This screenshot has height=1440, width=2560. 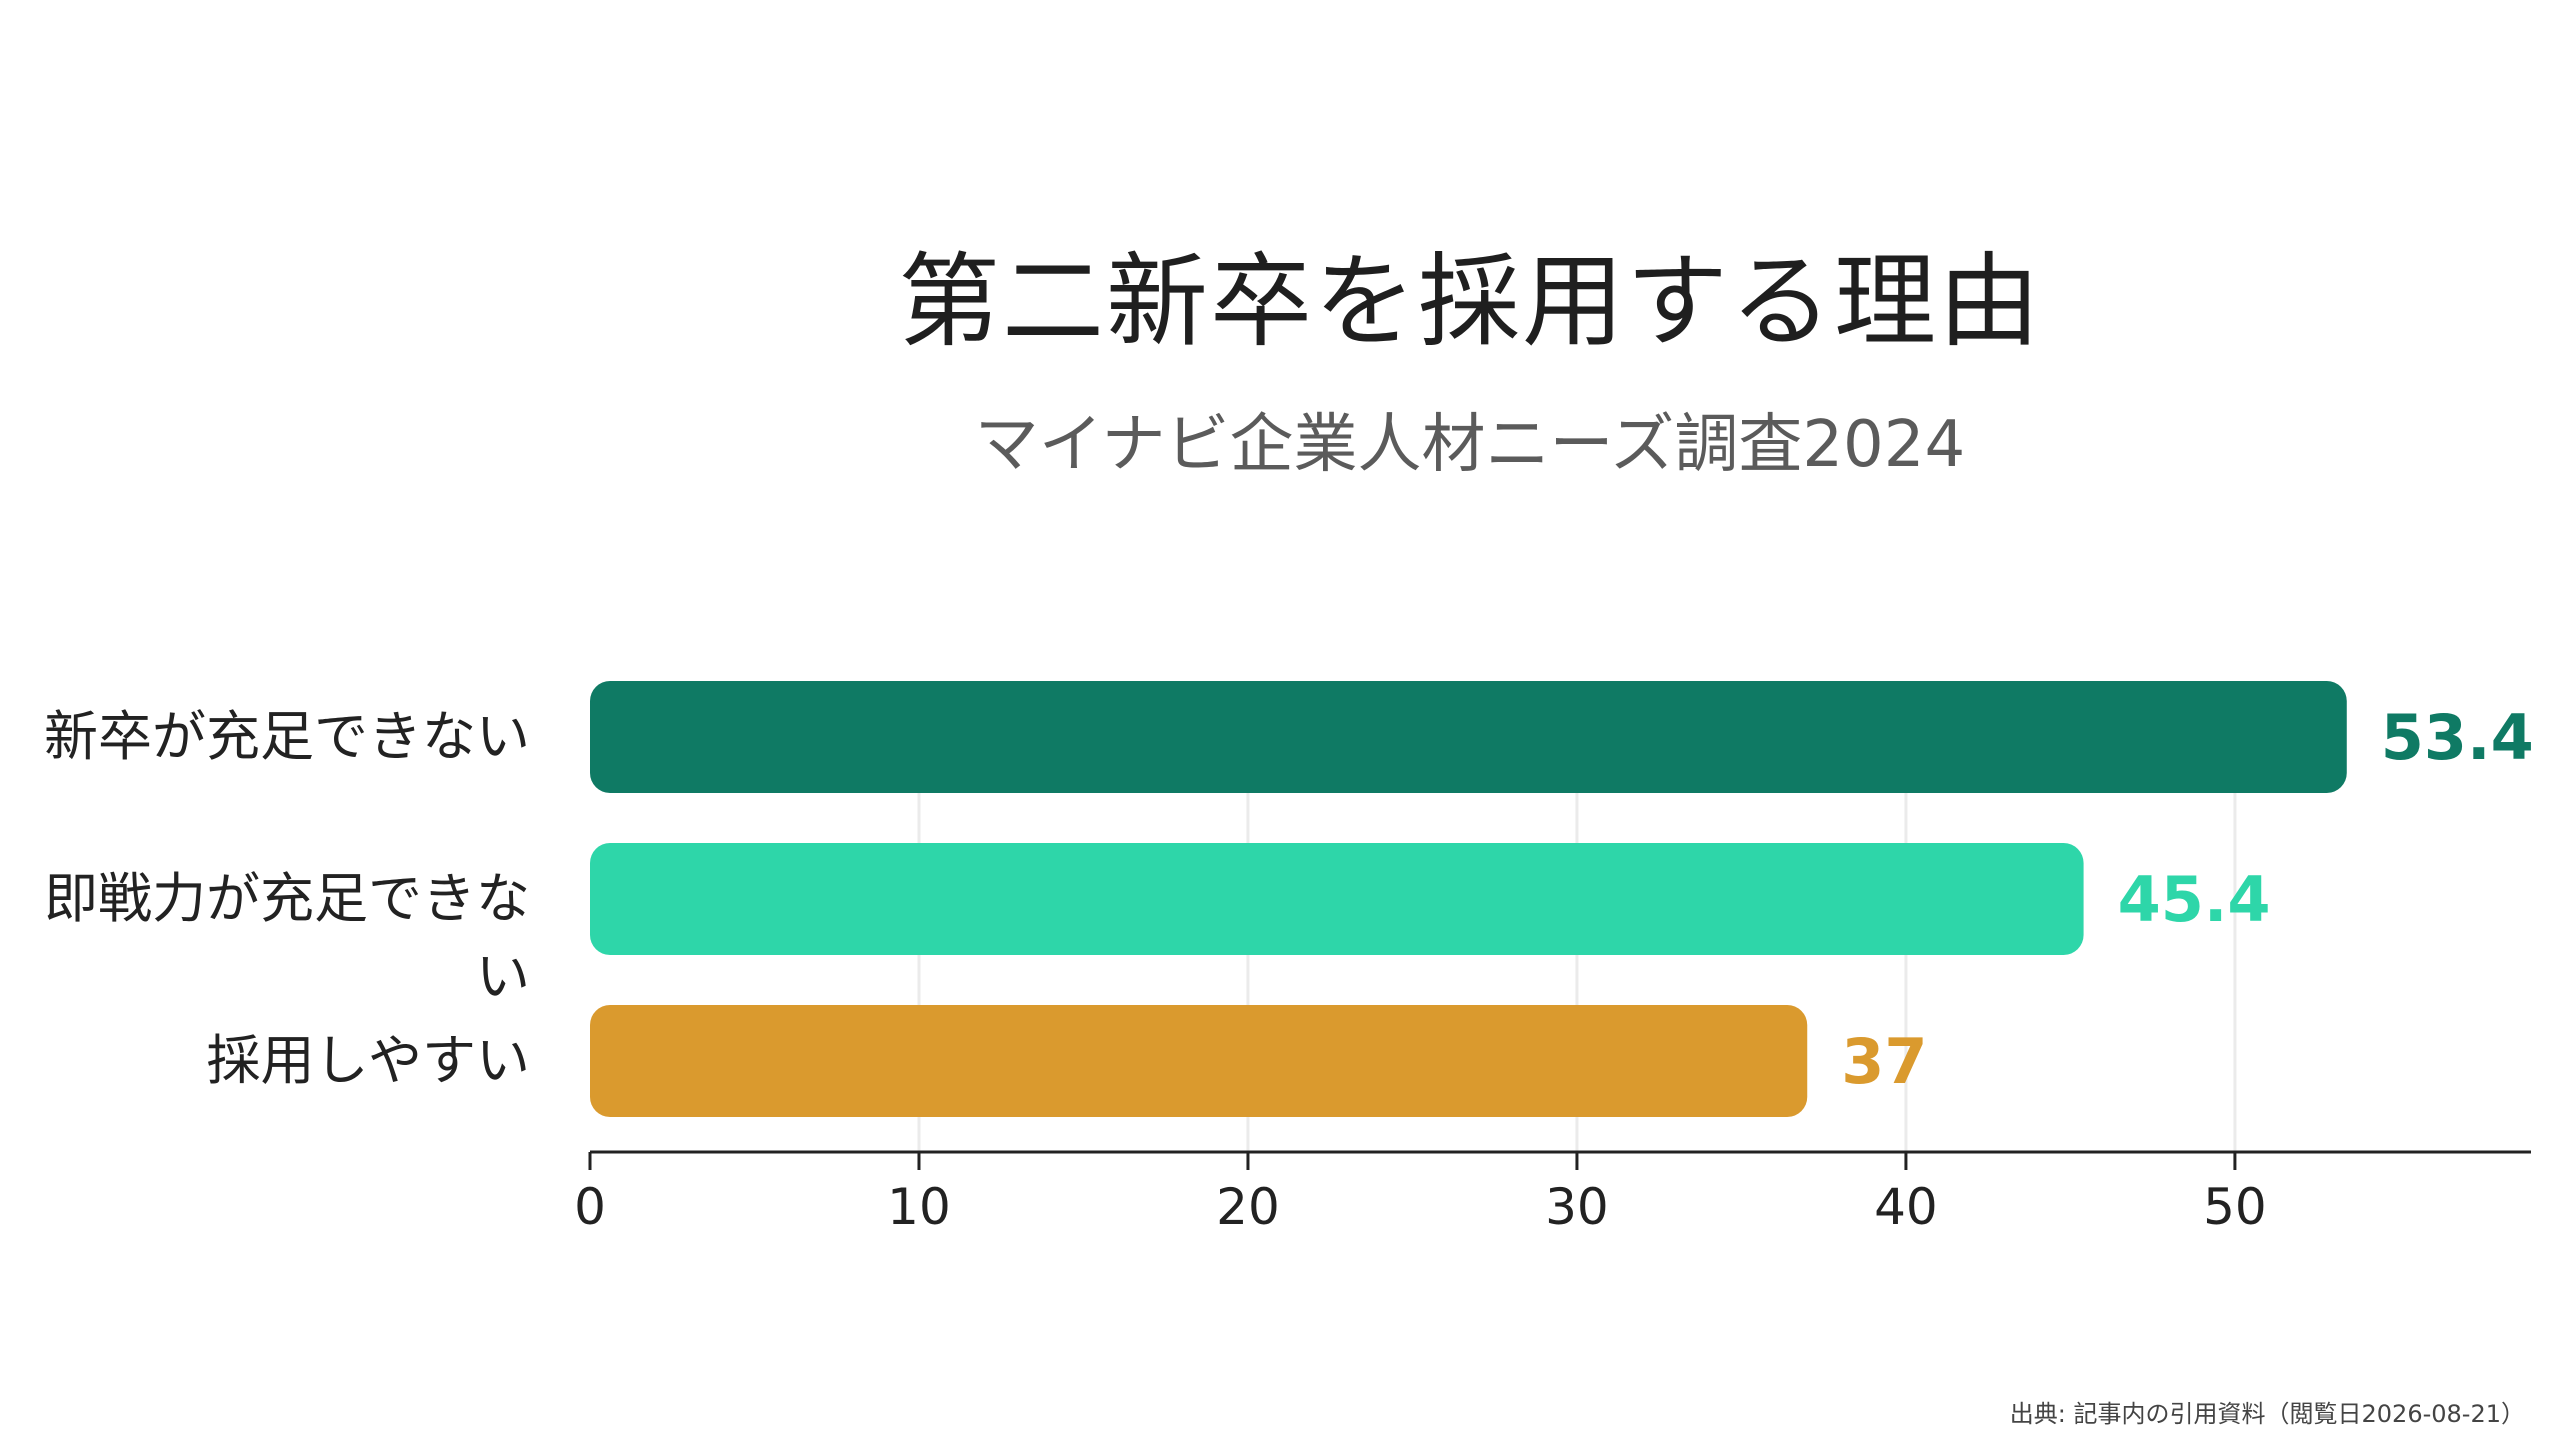 What do you see at coordinates (287, 736) in the screenshot?
I see `category-label-0: 新卒が充足できない` at bounding box center [287, 736].